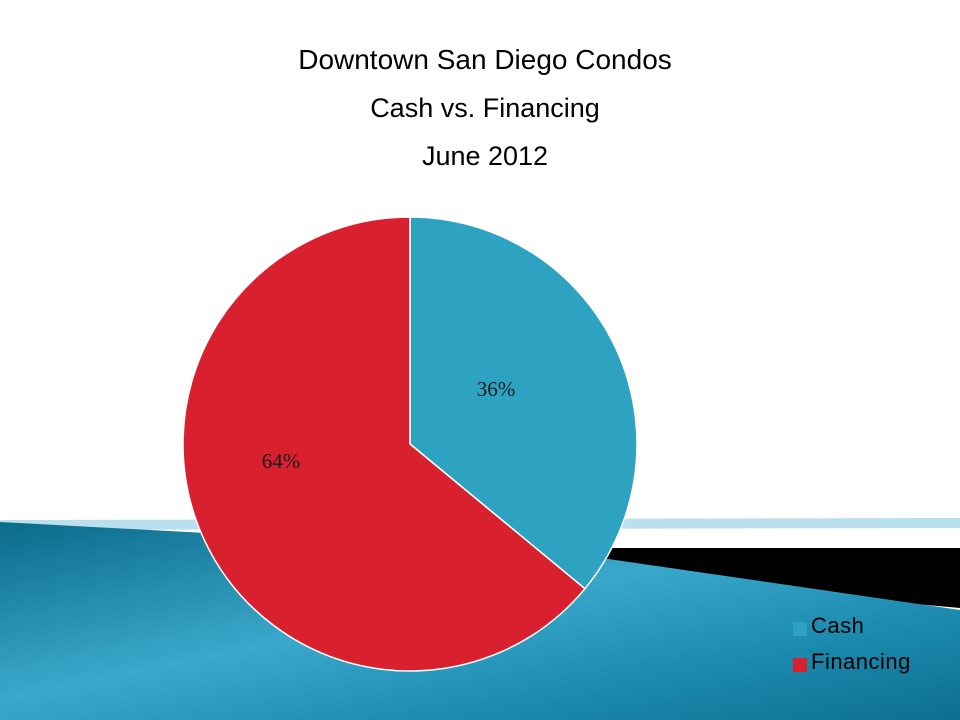  What do you see at coordinates (485, 59) in the screenshot?
I see `title-line-1: Downtown San Diego Condos` at bounding box center [485, 59].